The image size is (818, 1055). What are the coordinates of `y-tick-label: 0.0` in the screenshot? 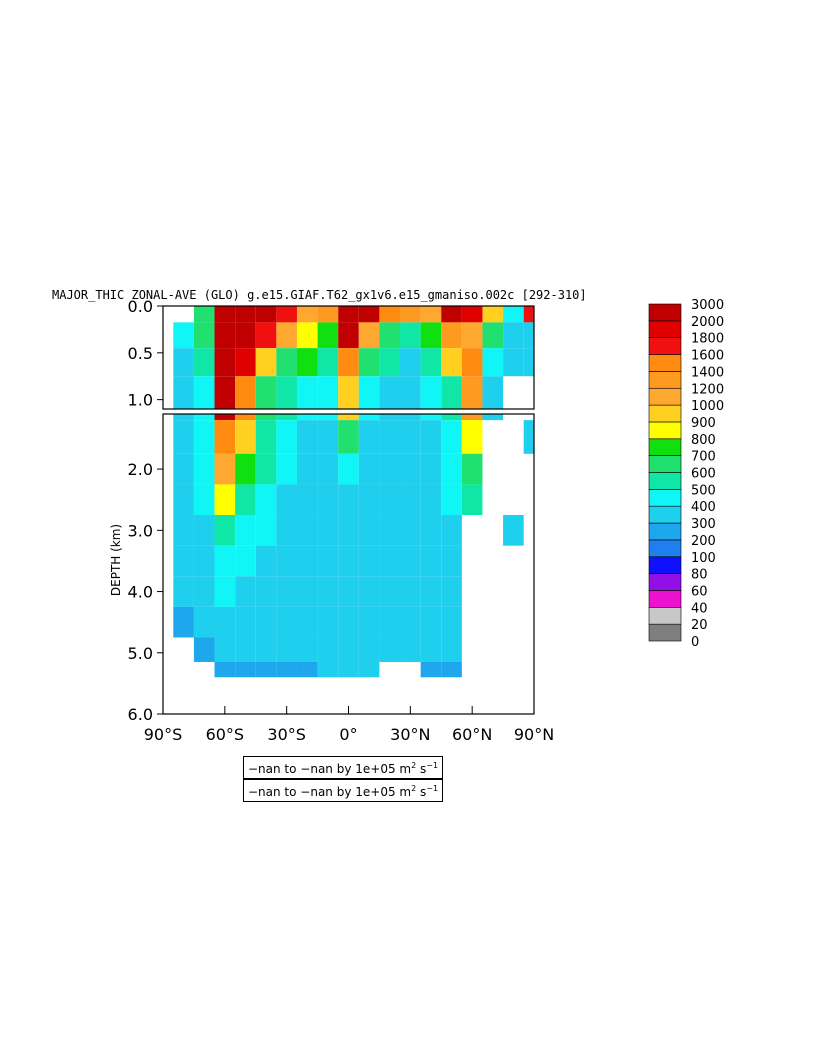 It's located at (140, 306).